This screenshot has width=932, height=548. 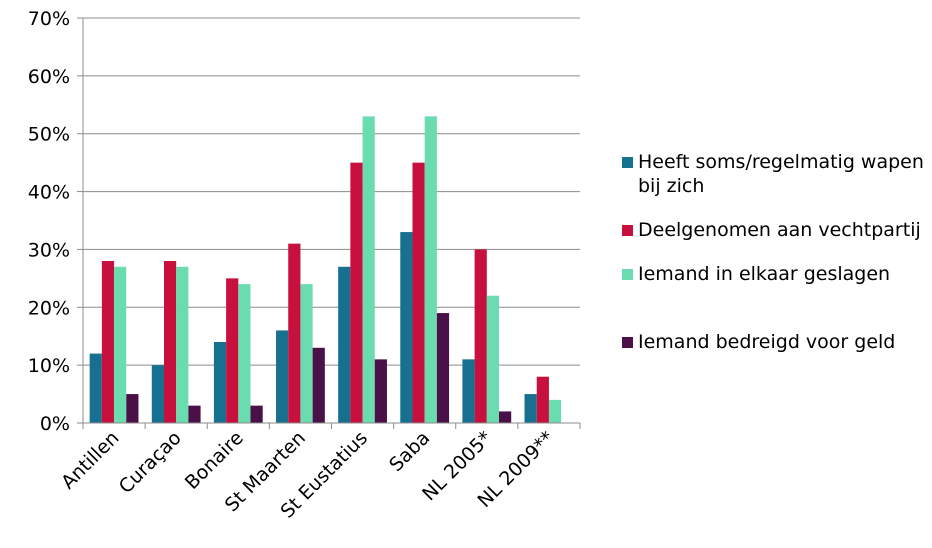 What do you see at coordinates (49, 19) in the screenshot?
I see `y-tick-label: 70%` at bounding box center [49, 19].